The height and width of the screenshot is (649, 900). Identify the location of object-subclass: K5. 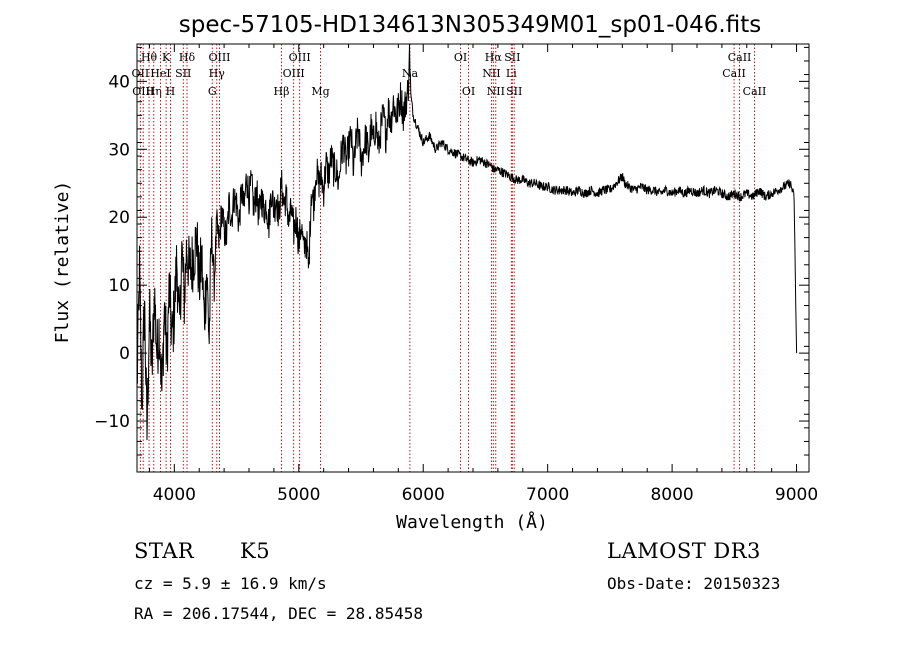
(255, 551).